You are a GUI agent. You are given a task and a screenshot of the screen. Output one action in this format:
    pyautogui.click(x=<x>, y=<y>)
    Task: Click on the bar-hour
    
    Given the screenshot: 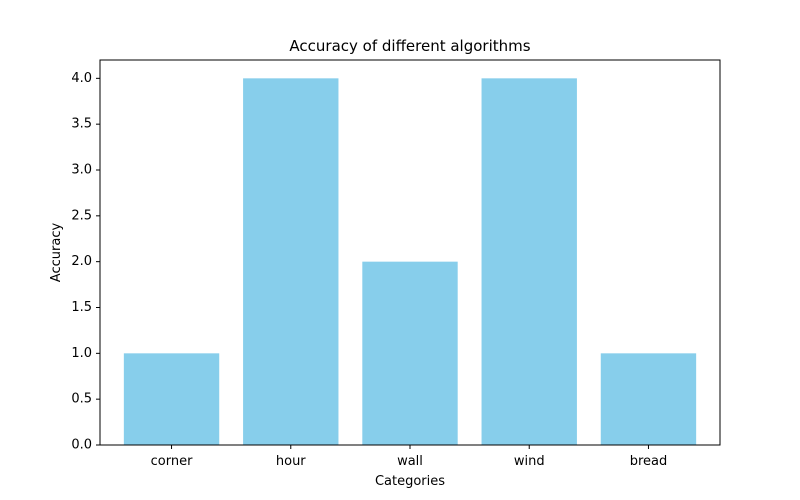 What is the action you would take?
    pyautogui.click(x=291, y=261)
    